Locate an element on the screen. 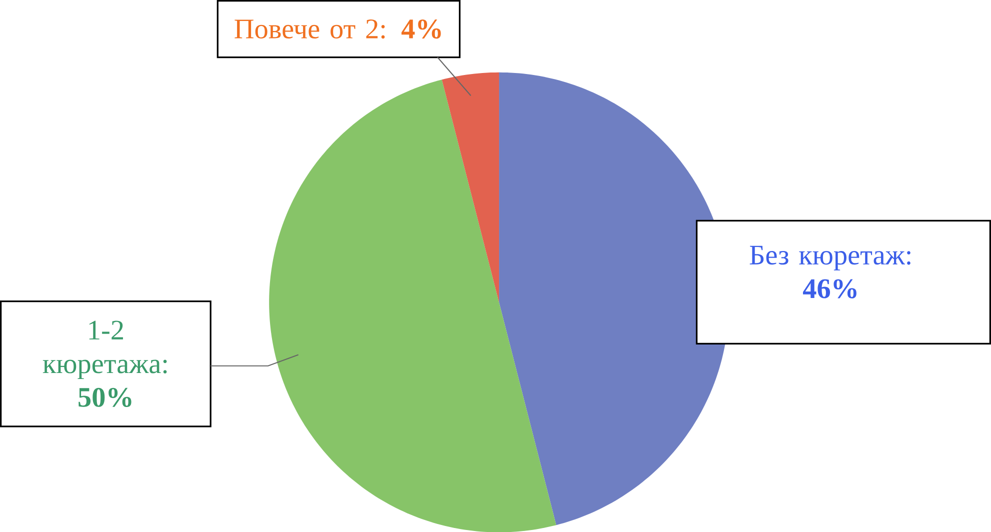 The height and width of the screenshot is (532, 991). slice-label: Без кюретаж is located at coordinates (827, 258).